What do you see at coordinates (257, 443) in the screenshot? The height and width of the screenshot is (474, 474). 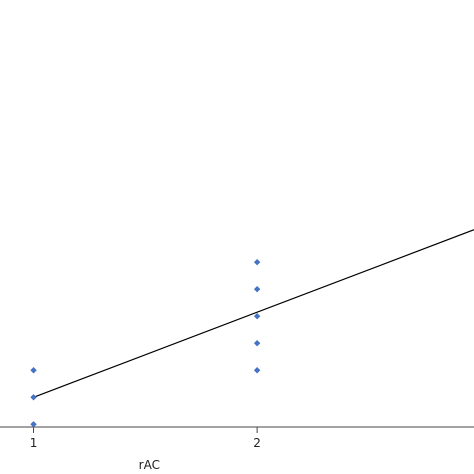 I see `x-tick-label: 2` at bounding box center [257, 443].